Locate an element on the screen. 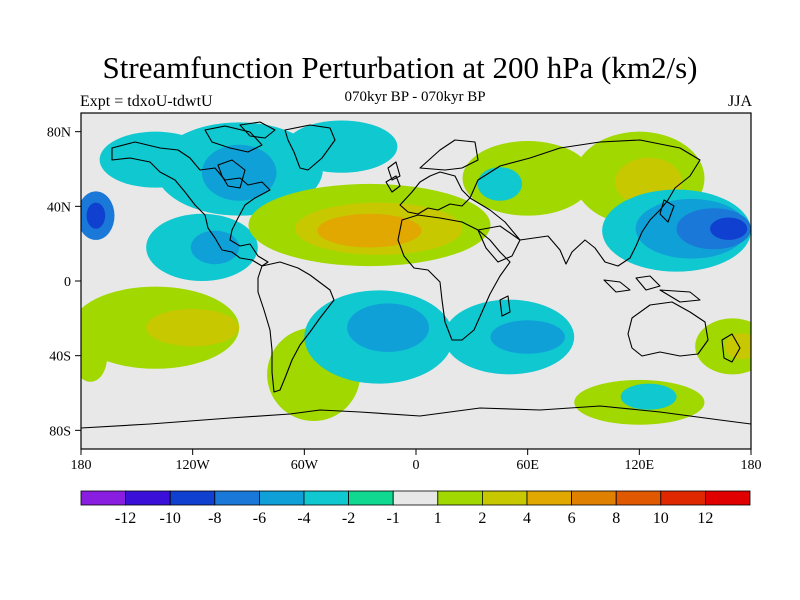 This screenshot has height=600, width=800. colorbar-label: 6 is located at coordinates (572, 518).